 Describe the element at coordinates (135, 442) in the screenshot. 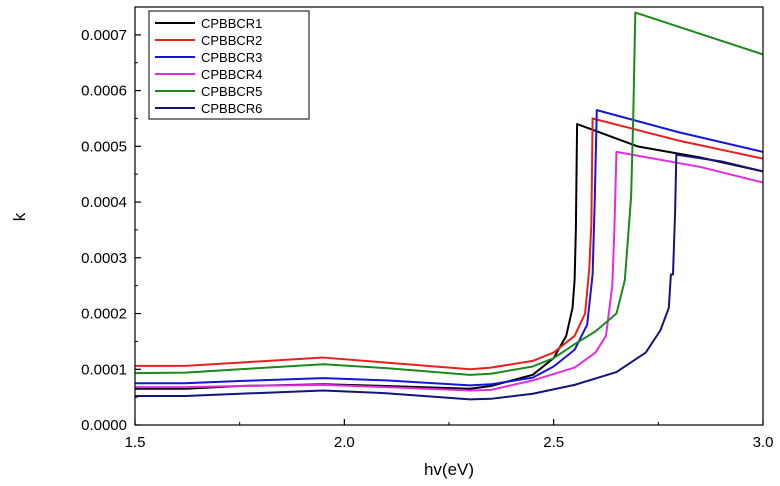

I see `x-tick-label: 1.5` at that location.